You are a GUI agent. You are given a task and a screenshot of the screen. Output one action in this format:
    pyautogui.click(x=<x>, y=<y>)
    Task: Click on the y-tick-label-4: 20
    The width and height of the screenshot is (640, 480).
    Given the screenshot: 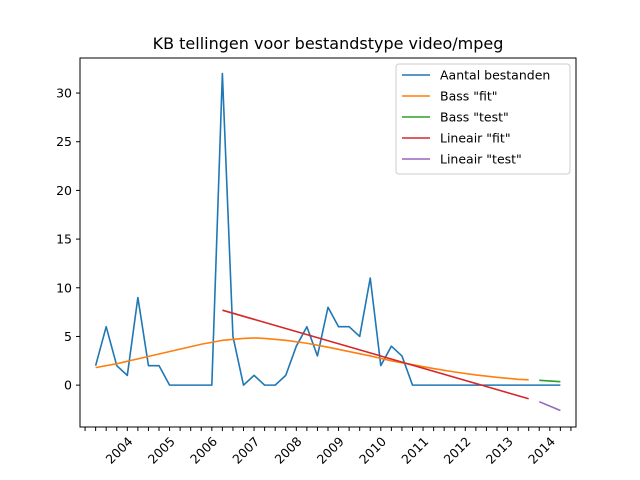 What is the action you would take?
    pyautogui.click(x=64, y=190)
    